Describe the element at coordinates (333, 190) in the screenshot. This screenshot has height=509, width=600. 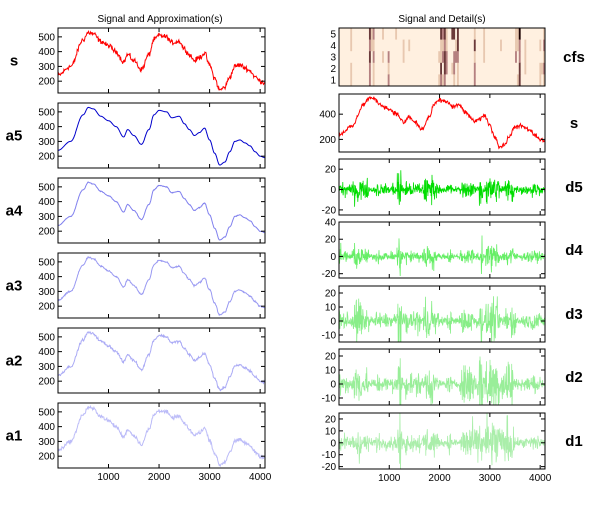
I see `right-panel-d5-ytick-label: 0` at that location.